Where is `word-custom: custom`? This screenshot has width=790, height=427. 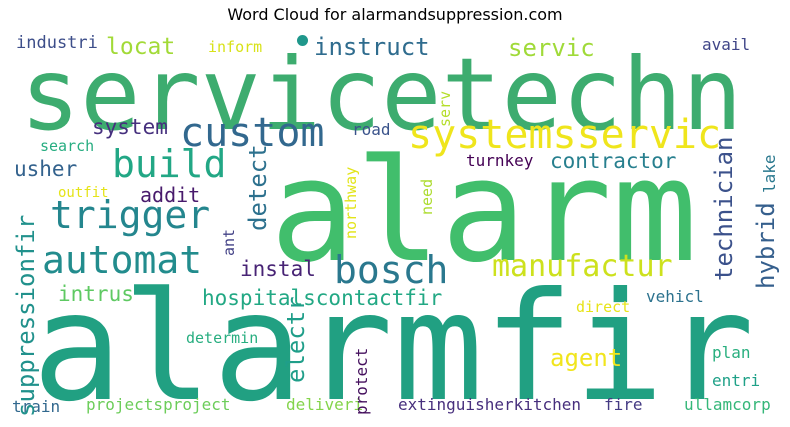 word-custom: custom is located at coordinates (252, 133).